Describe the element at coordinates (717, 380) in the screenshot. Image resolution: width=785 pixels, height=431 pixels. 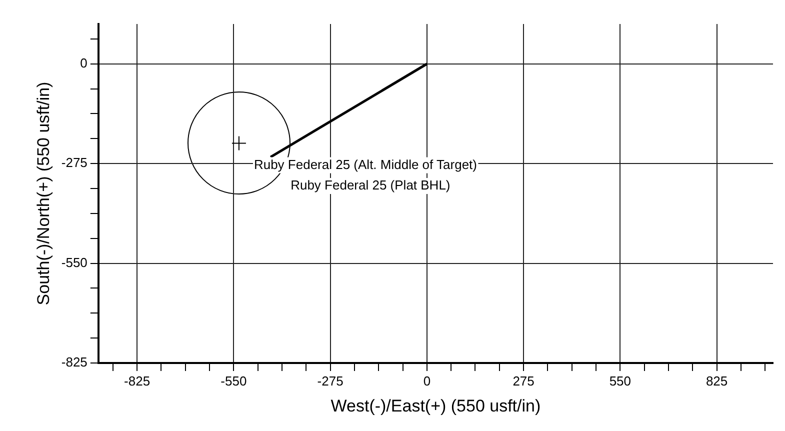
I see `x-tick-label: 825` at that location.